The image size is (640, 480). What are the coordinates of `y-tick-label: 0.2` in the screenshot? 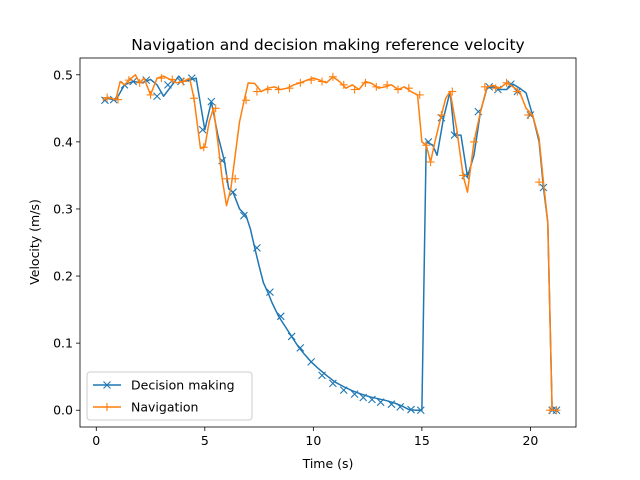 It's located at (63, 276).